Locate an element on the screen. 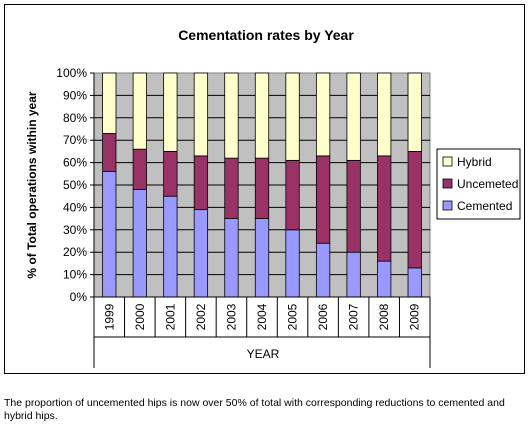  legend-swatch-uncemeted is located at coordinates (447, 183).